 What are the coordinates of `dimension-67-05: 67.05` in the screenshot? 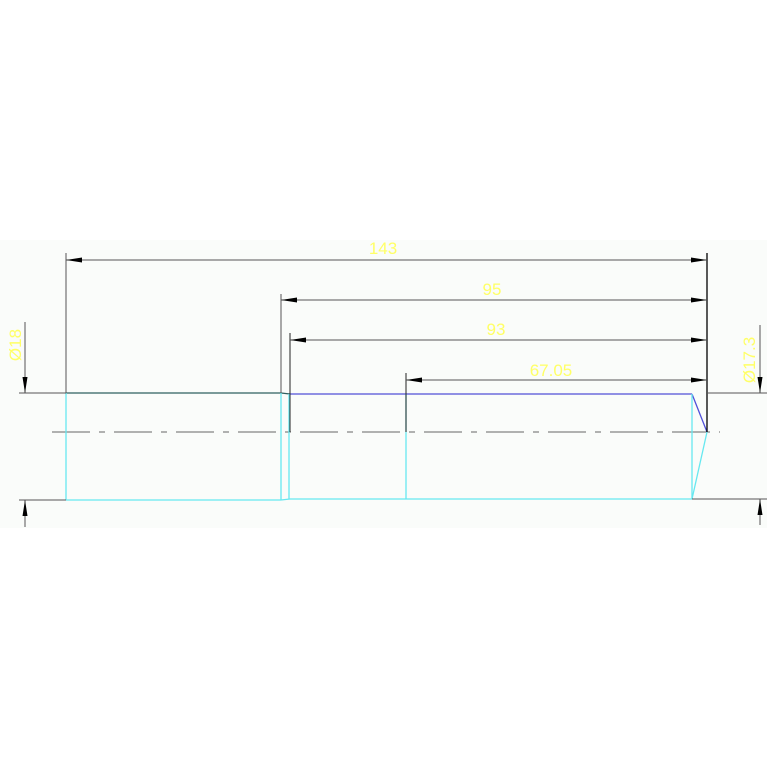 It's located at (556, 372).